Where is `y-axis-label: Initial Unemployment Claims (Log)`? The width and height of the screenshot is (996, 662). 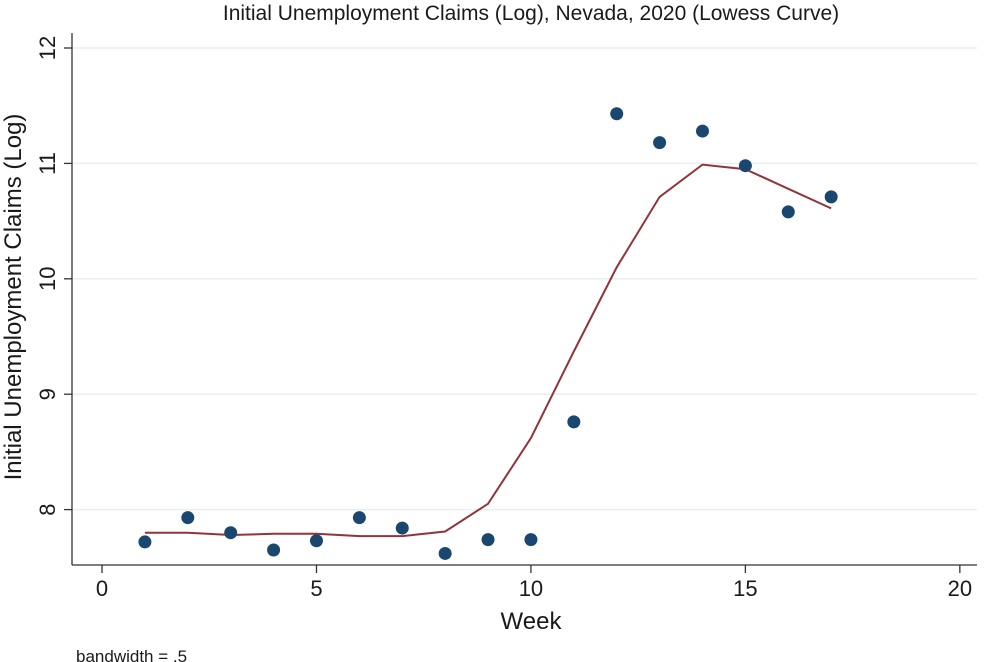 y-axis-label: Initial Unemployment Claims (Log) is located at coordinates (13, 297).